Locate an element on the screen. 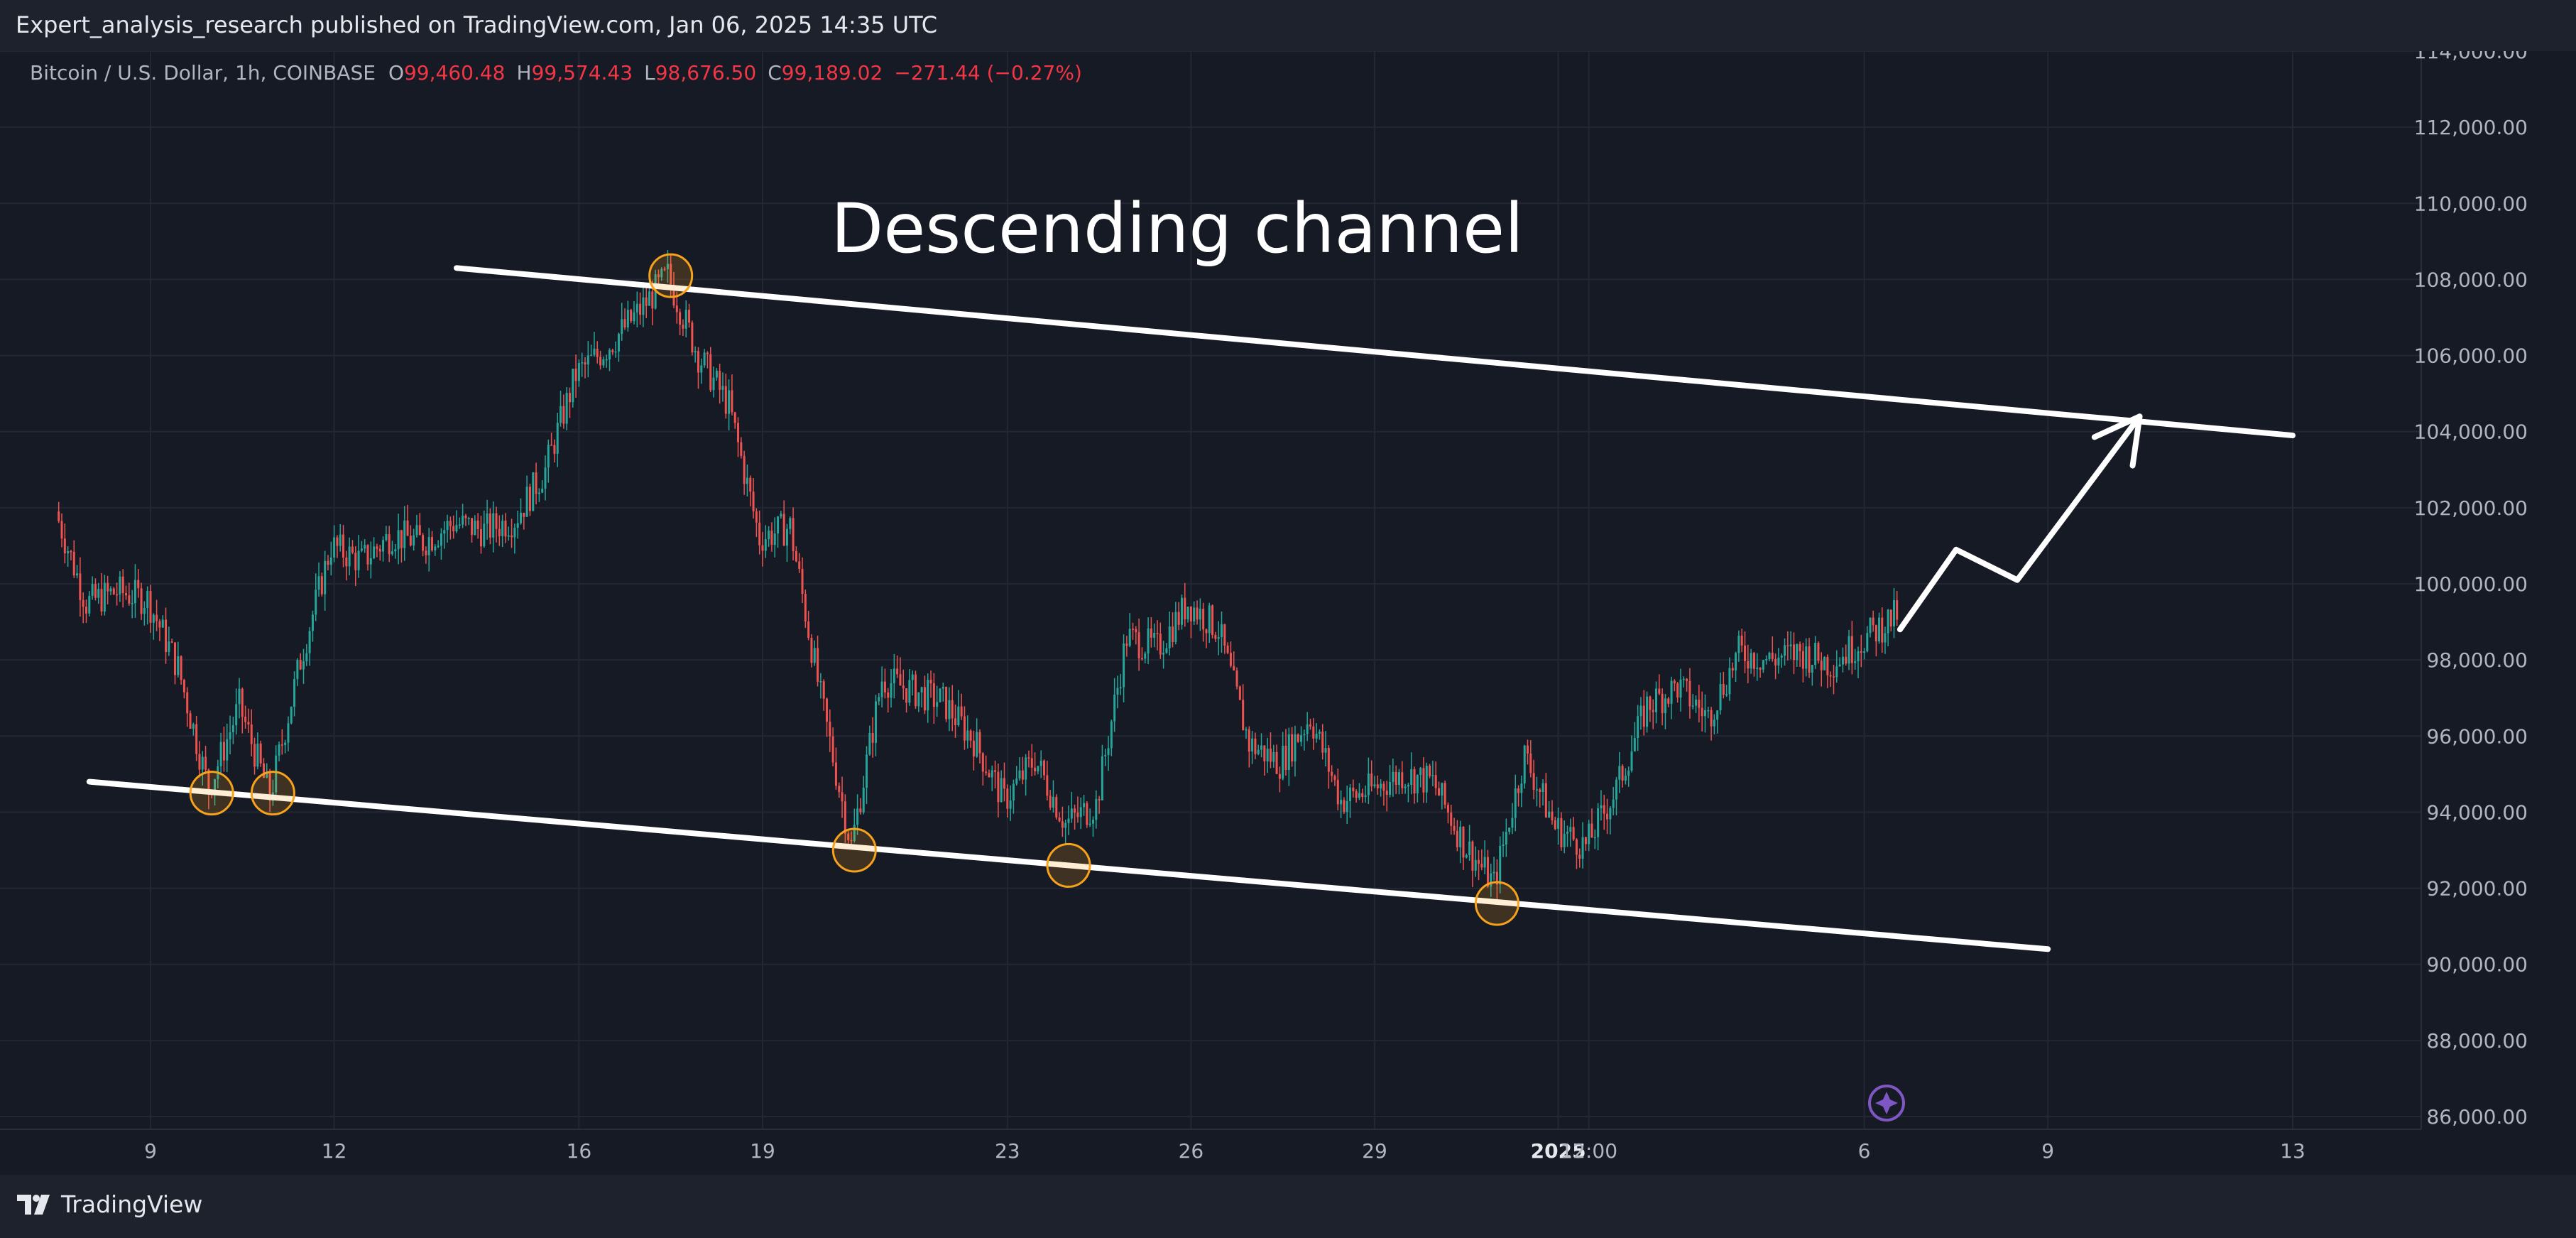 The height and width of the screenshot is (1238, 2576). legend-low-value: 98,676.50 is located at coordinates (706, 73).